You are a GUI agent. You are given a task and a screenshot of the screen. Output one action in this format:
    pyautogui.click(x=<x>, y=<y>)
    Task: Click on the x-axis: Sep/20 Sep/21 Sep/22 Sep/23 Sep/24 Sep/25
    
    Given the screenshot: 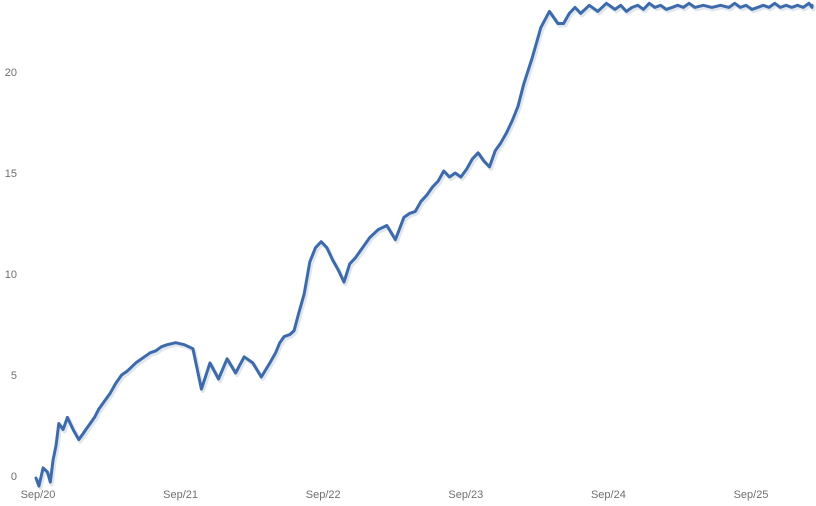 What is the action you would take?
    pyautogui.click(x=395, y=495)
    